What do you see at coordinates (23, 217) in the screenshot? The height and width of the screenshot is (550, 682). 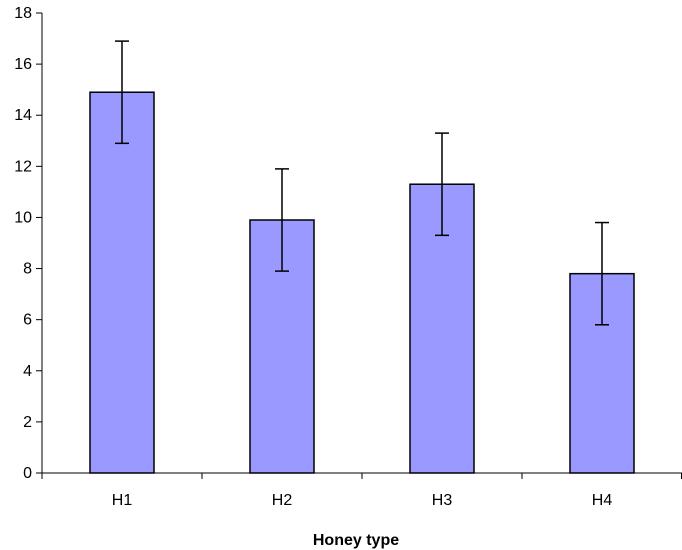 I see `y-tick-label: 10` at bounding box center [23, 217].